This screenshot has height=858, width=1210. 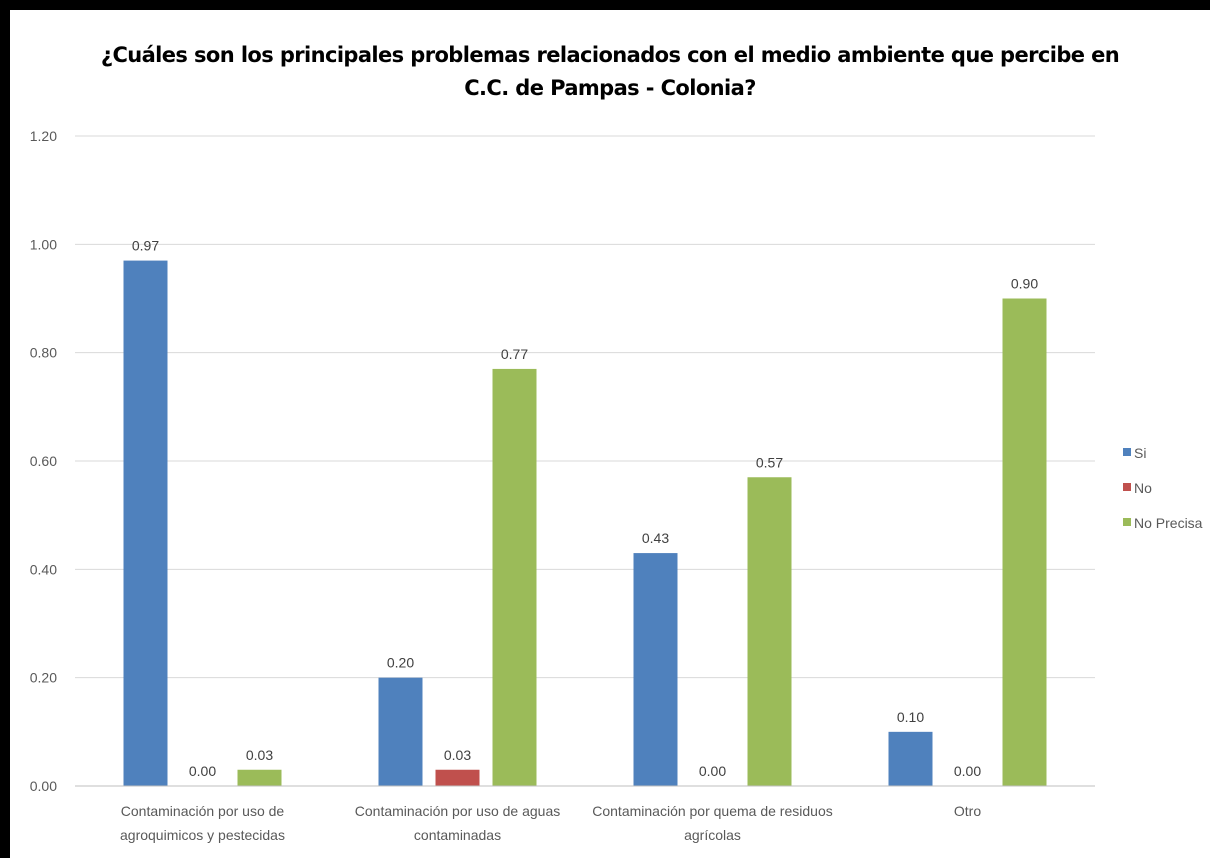 What do you see at coordinates (967, 811) in the screenshot?
I see `category-label: Otro` at bounding box center [967, 811].